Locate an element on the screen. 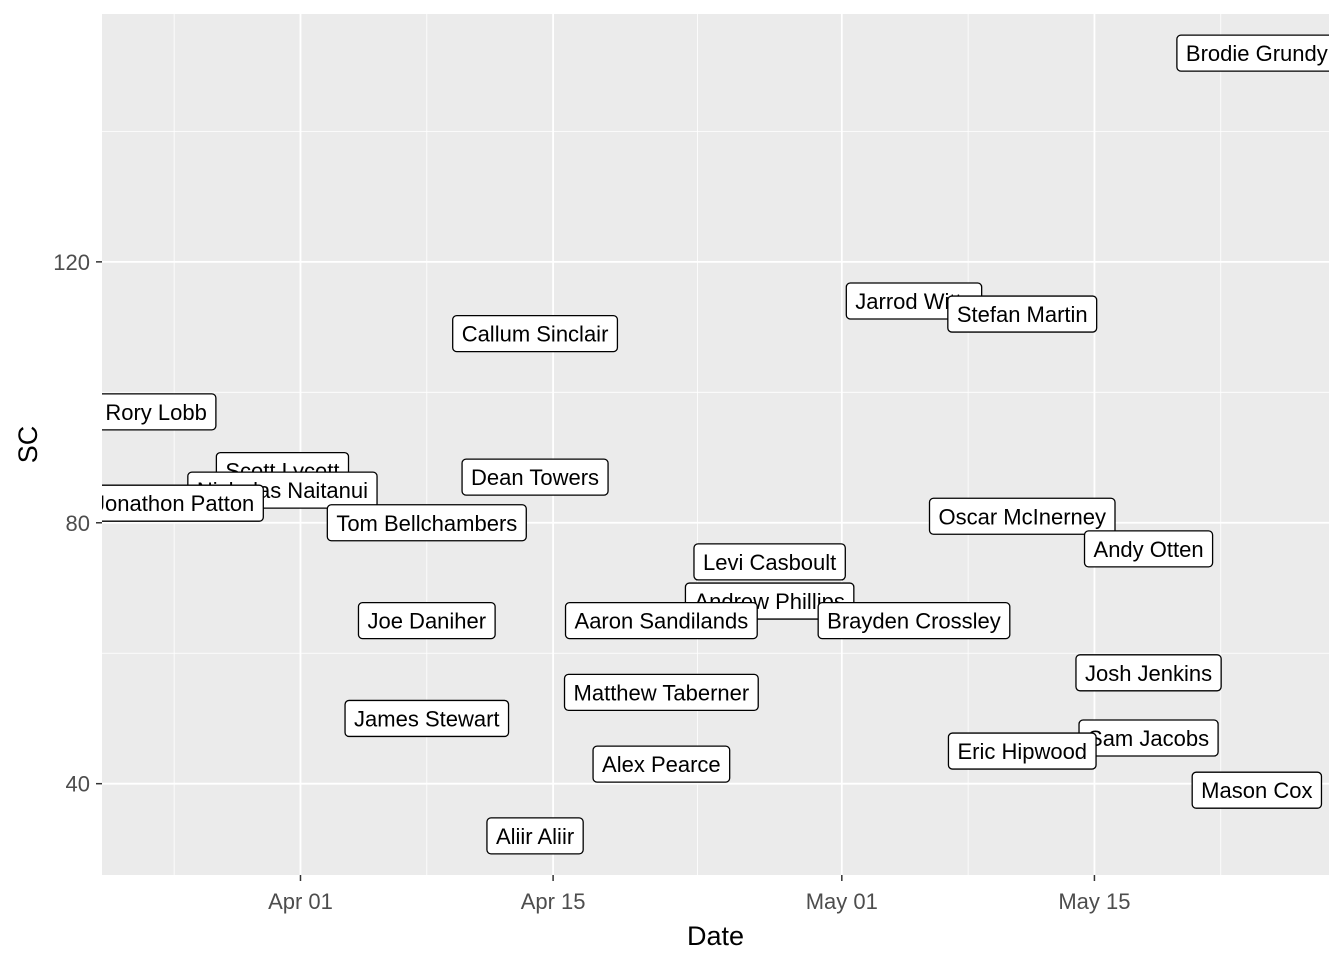 This screenshot has width=1344, height=960. point-label: Oscar McInerney is located at coordinates (1022, 516).